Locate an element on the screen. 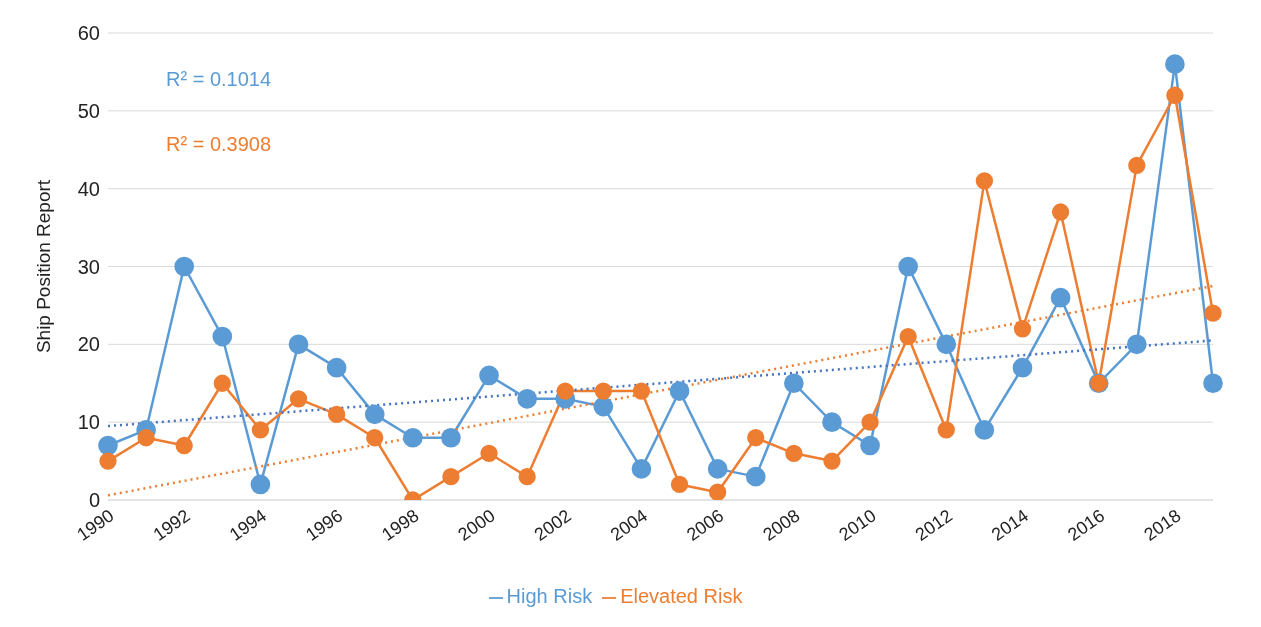 The image size is (1261, 627). y-tick-label: 40 is located at coordinates (88, 188).